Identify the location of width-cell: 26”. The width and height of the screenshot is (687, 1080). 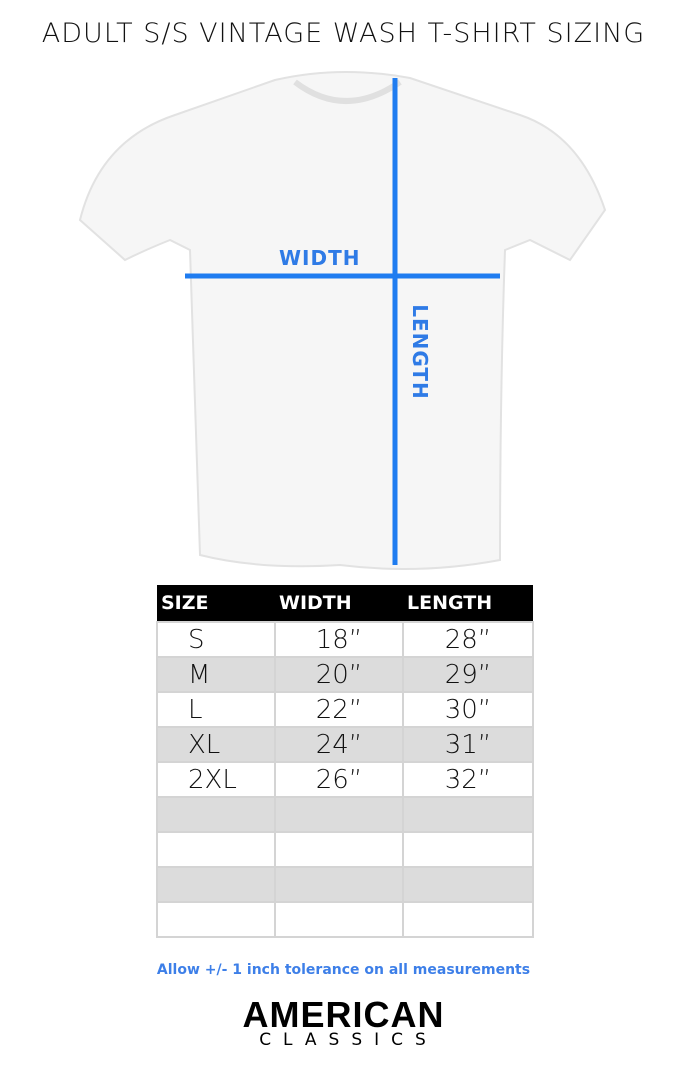
(339, 779).